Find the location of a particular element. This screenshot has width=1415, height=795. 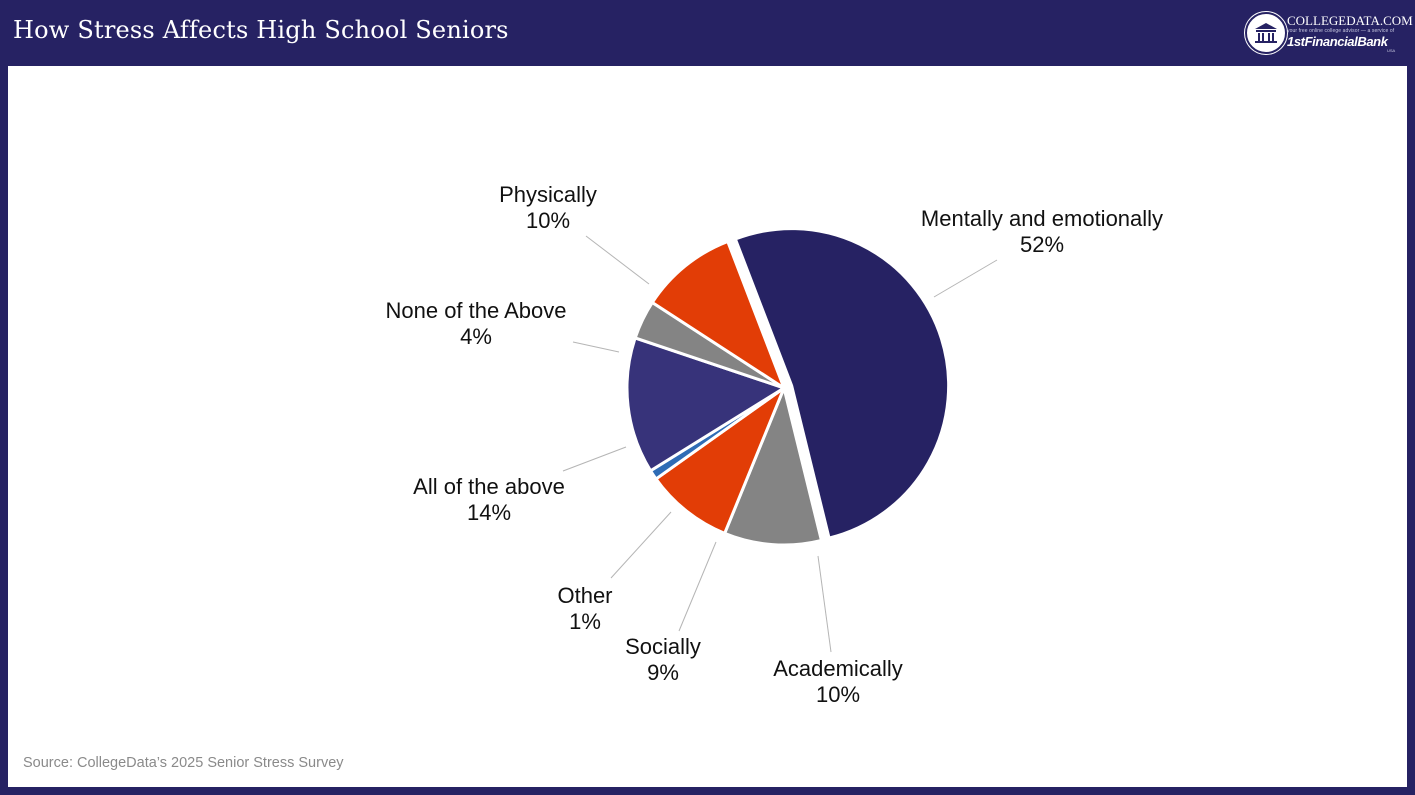

slice-value-label: 14% is located at coordinates (489, 512).